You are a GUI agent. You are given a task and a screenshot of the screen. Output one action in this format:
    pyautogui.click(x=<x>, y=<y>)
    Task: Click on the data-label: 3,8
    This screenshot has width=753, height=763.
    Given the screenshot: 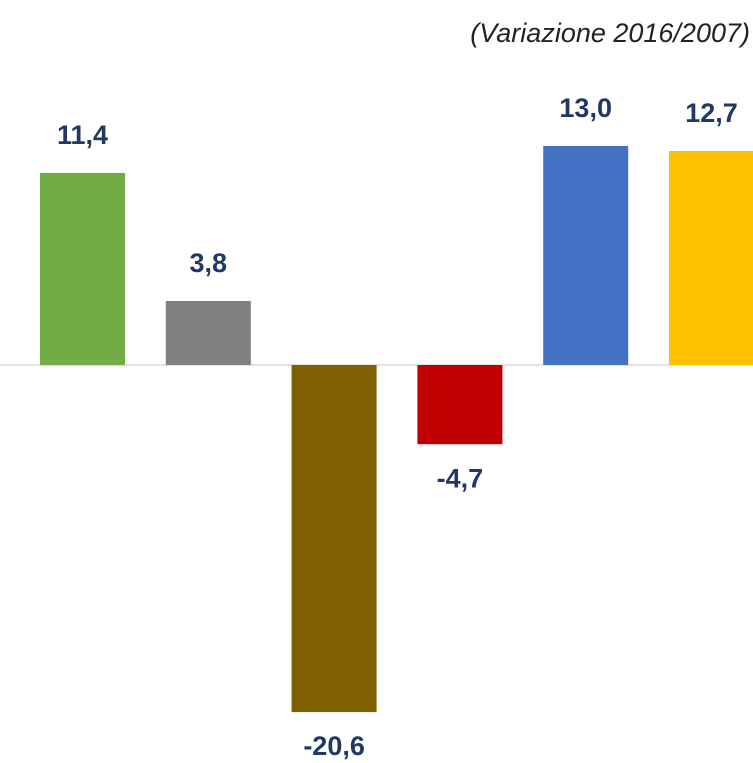 What is the action you would take?
    pyautogui.click(x=209, y=263)
    